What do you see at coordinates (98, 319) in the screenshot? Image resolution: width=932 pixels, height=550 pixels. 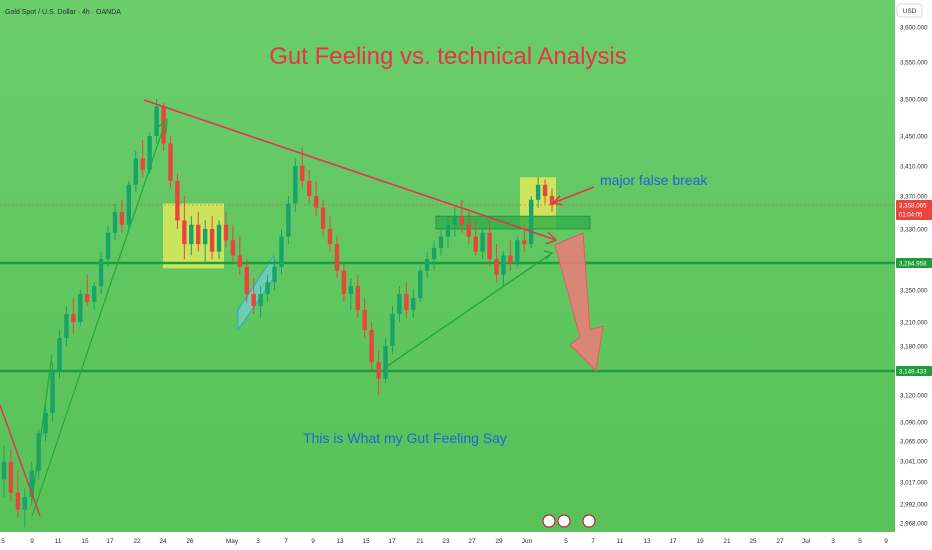 I see `green-impulse-line` at bounding box center [98, 319].